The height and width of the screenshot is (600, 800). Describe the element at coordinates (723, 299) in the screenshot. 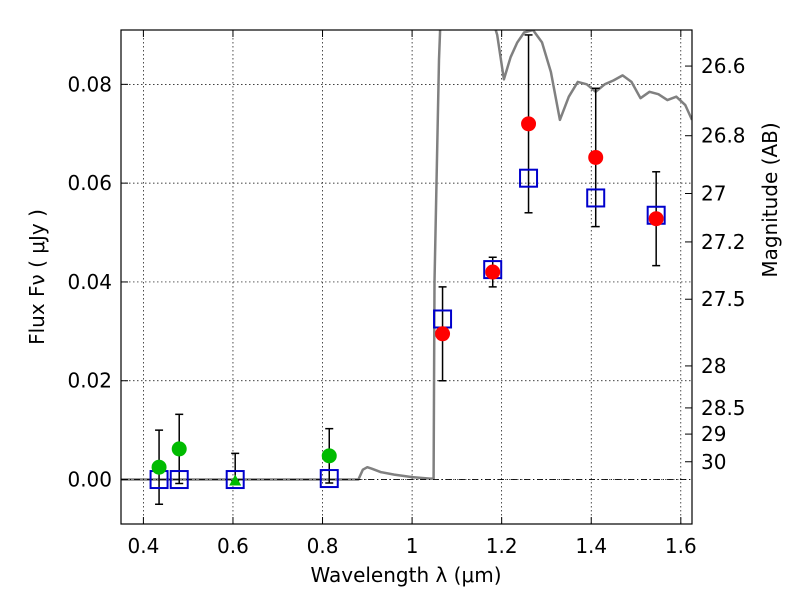

I see `right-tick-label: 27.5` at that location.